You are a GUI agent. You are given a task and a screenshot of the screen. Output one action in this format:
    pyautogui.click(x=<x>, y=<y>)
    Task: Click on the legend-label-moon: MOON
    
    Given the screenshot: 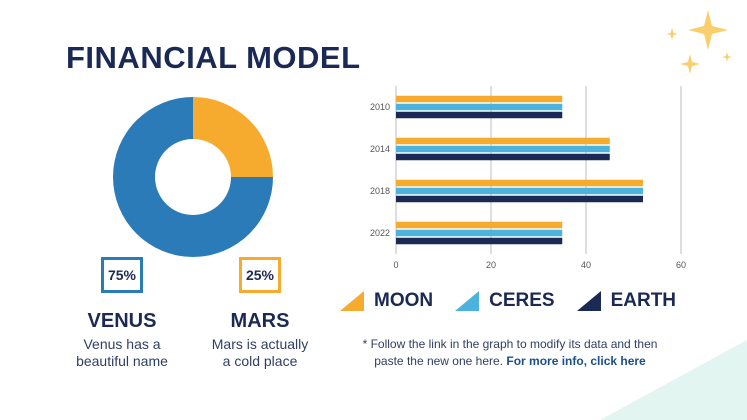 What is the action you would take?
    pyautogui.click(x=404, y=300)
    